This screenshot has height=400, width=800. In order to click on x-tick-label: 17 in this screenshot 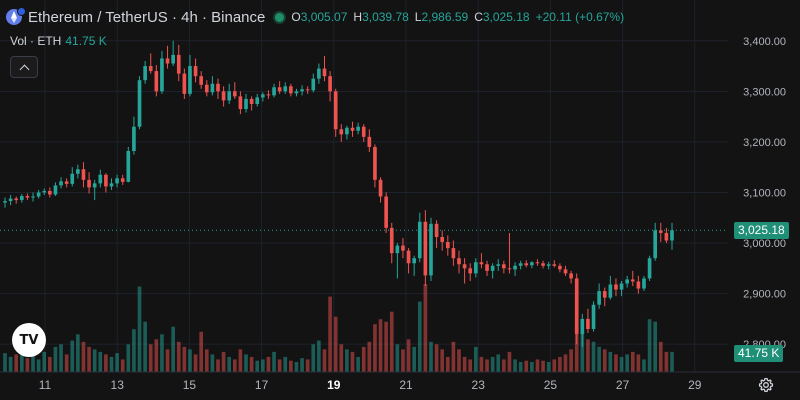, I will do `click(262, 385)`.